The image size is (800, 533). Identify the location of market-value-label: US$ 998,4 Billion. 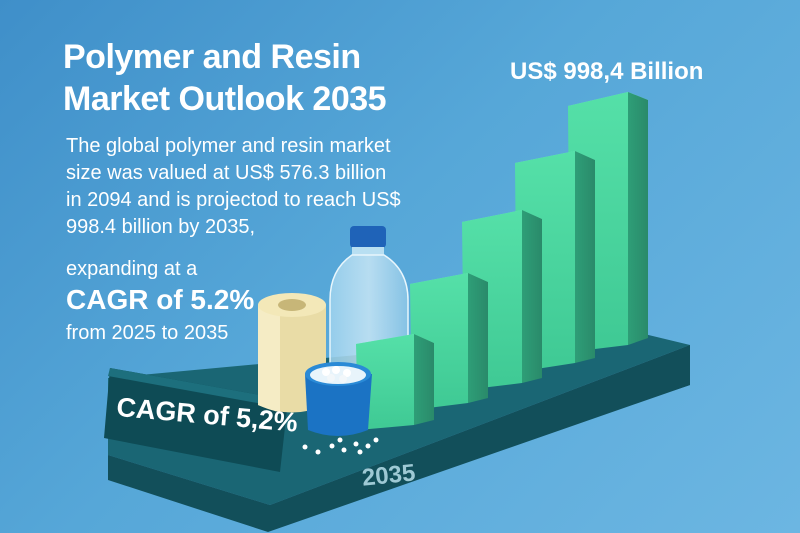
(607, 71).